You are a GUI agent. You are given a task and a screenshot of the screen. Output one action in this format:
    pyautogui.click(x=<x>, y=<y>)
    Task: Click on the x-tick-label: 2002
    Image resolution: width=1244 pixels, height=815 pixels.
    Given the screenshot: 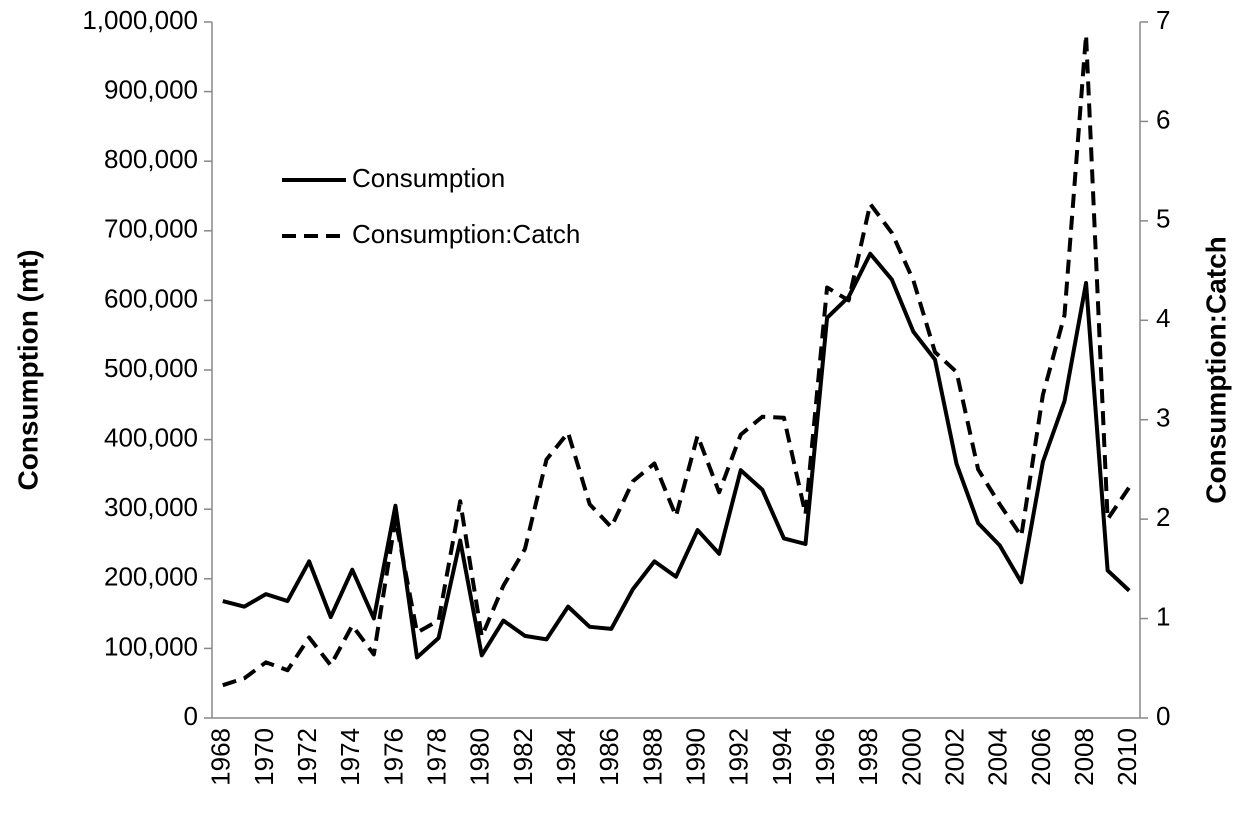 What is the action you would take?
    pyautogui.click(x=954, y=757)
    